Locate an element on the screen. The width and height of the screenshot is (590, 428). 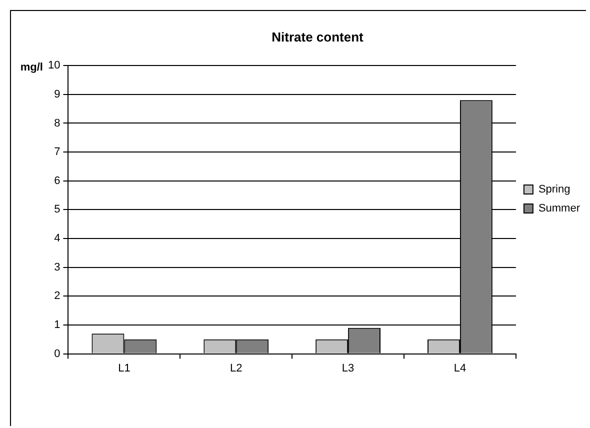
y-tick-label: 8 is located at coordinates (57, 123).